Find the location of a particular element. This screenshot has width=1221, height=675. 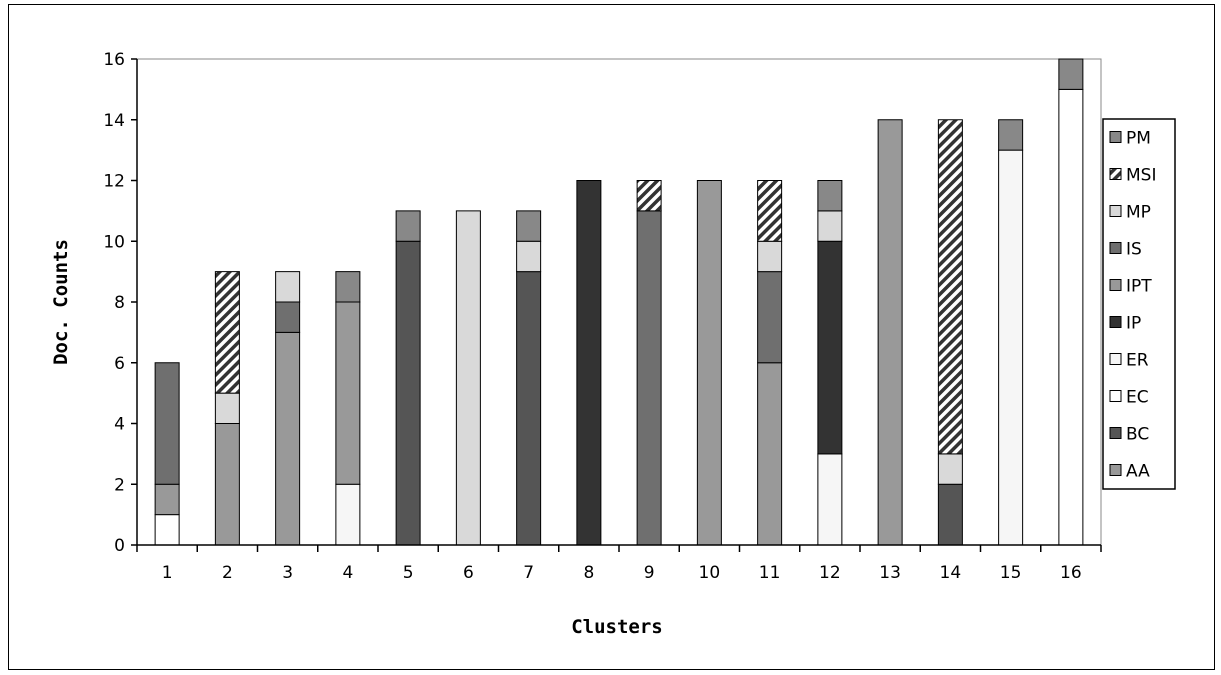

legend-swatch-pm is located at coordinates (1115, 137).